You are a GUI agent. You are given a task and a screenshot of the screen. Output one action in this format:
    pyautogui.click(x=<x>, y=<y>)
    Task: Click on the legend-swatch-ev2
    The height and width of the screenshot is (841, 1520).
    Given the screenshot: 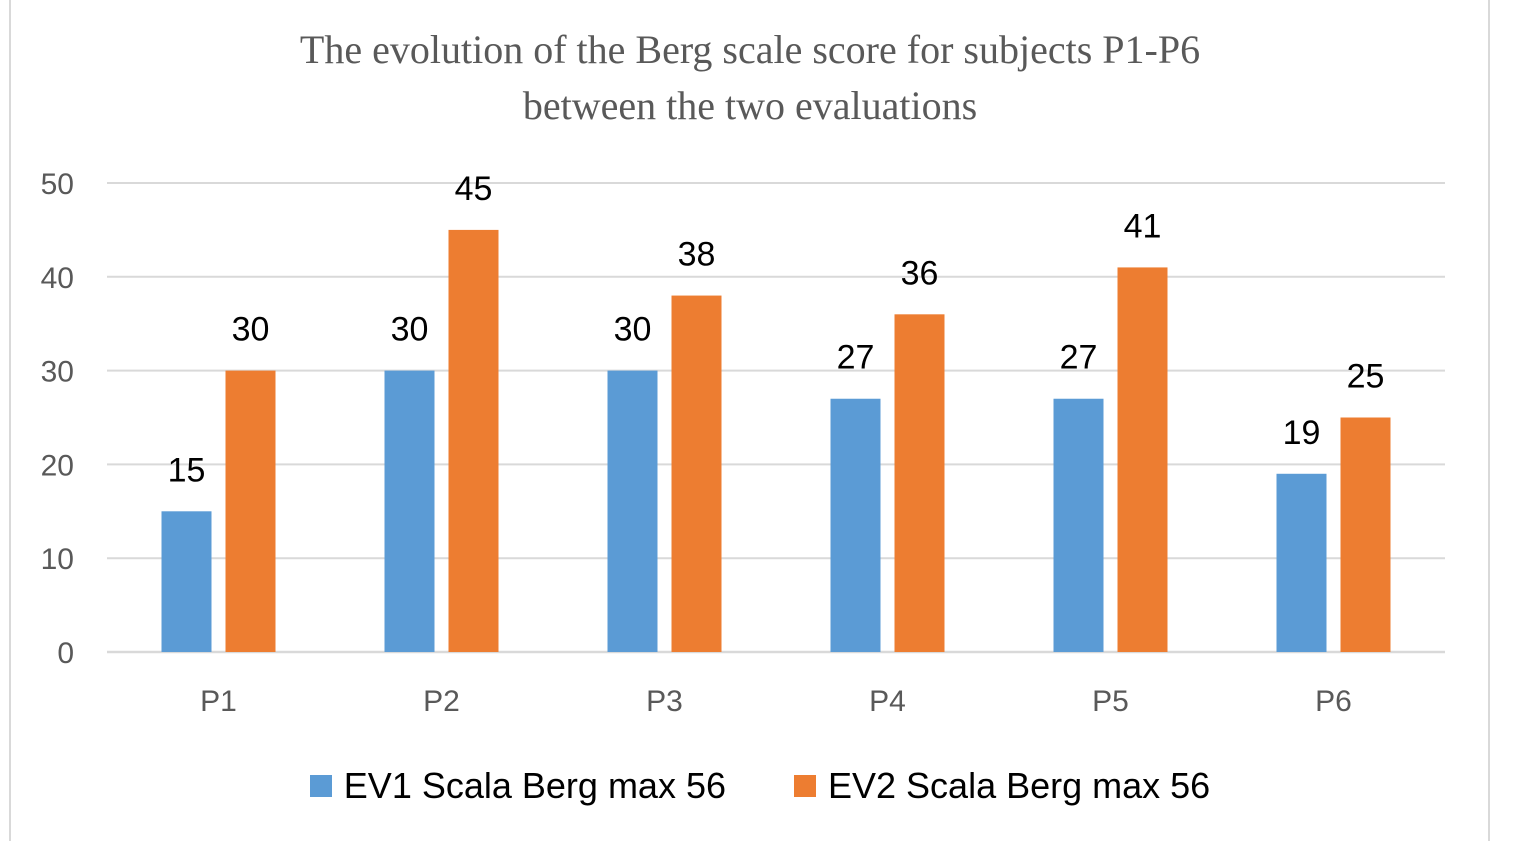 What is the action you would take?
    pyautogui.click(x=805, y=786)
    